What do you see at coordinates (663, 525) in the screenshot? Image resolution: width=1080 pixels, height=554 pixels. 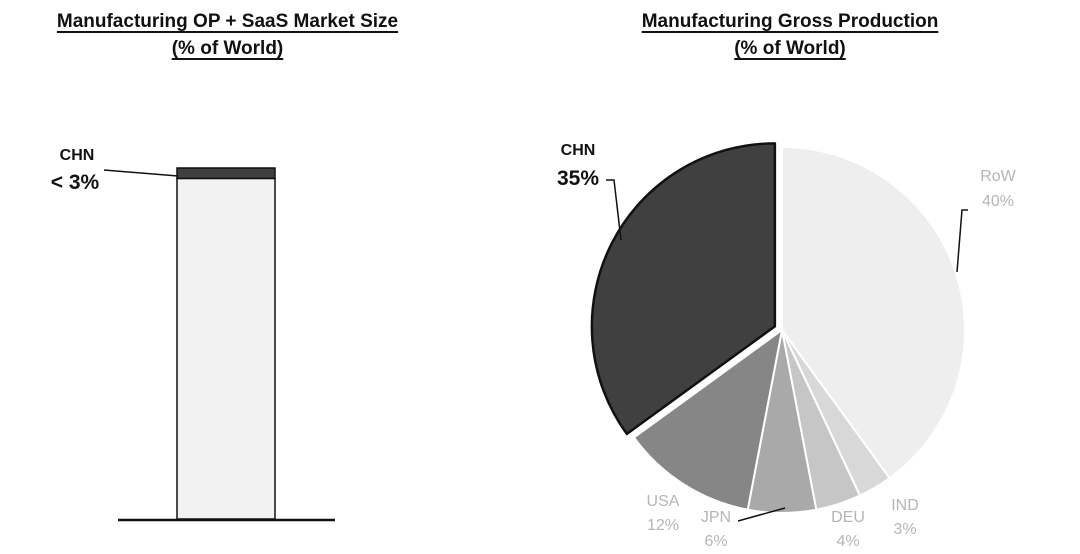 I see `pie-label-usa-value: 12%` at bounding box center [663, 525].